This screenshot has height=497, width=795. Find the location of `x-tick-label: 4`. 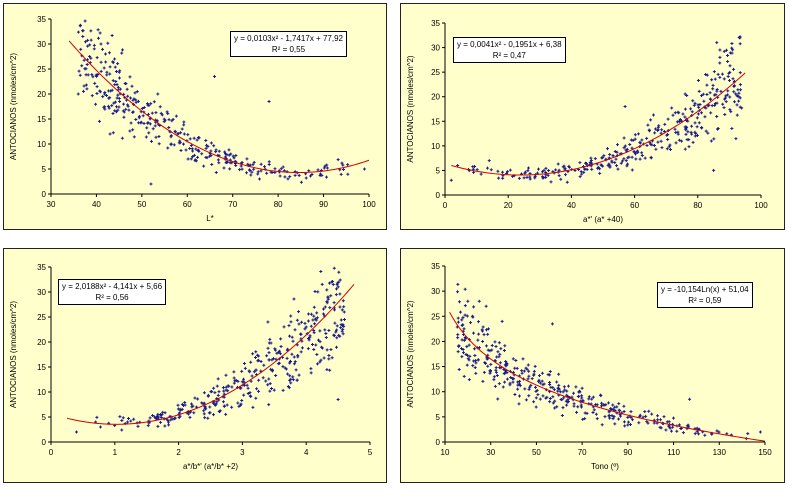

x-tick-label: 4 is located at coordinates (306, 452).